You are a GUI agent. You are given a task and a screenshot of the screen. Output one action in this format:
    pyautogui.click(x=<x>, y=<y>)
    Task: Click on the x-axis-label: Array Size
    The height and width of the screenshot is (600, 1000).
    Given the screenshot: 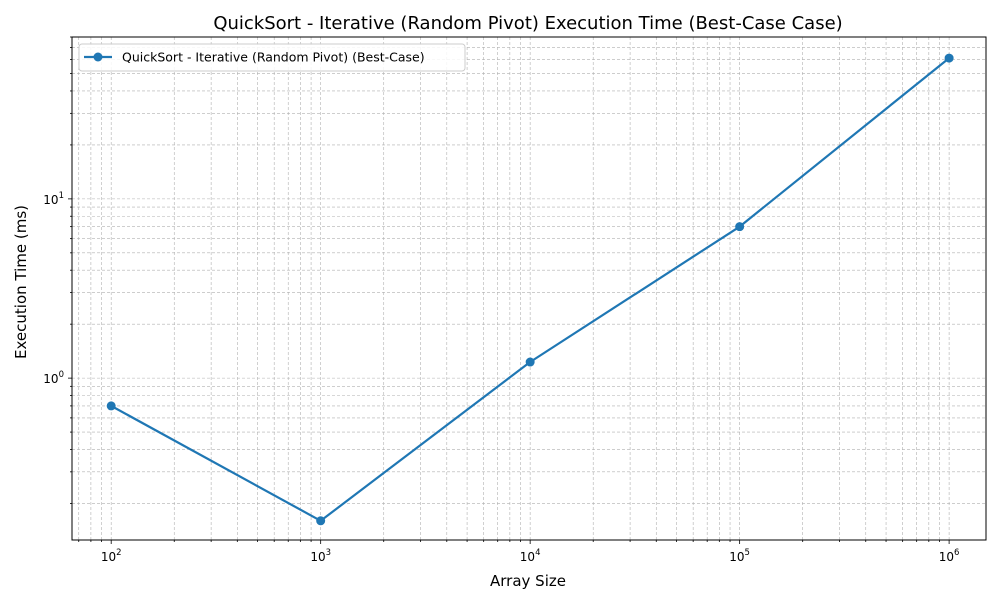 What is the action you would take?
    pyautogui.click(x=528, y=581)
    